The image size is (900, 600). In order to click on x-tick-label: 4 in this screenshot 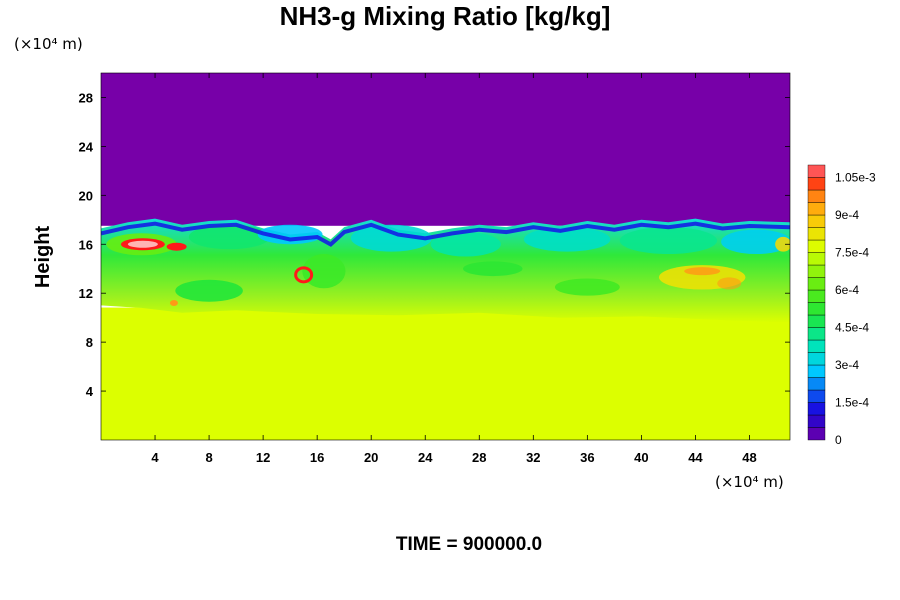, I will do `click(155, 457)`.